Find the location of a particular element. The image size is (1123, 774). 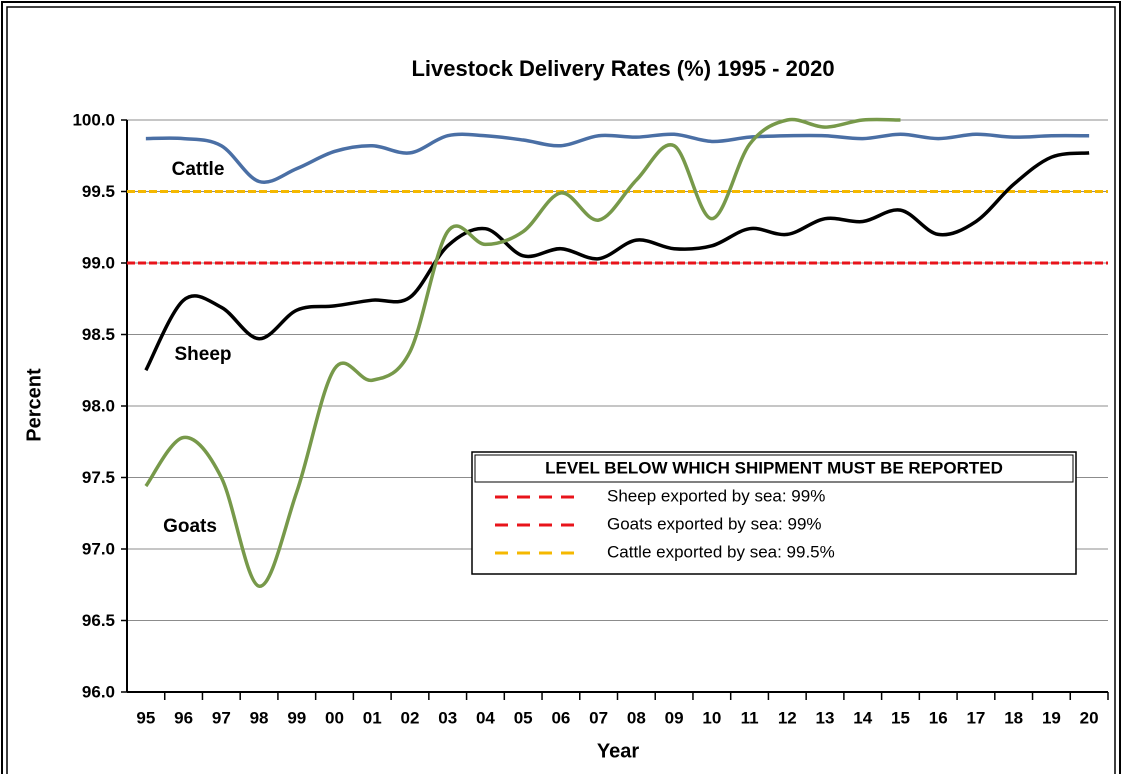

legend-entry: Cattle exported by sea: 99.5% is located at coordinates (721, 551).